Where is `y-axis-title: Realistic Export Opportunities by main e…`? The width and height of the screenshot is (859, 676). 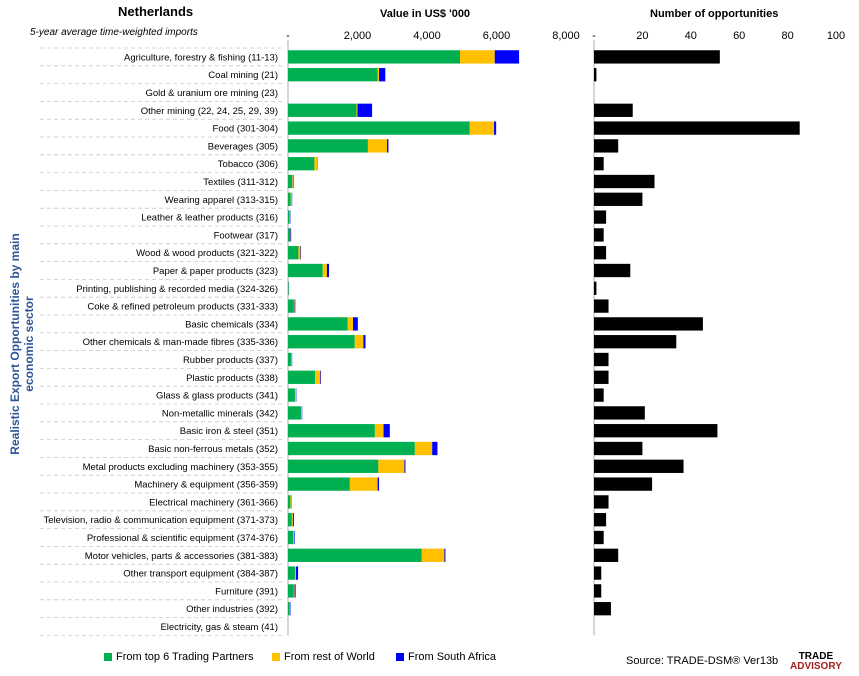
y-axis-title: Realistic Export Opportunities by main e… is located at coordinates (22, 344).